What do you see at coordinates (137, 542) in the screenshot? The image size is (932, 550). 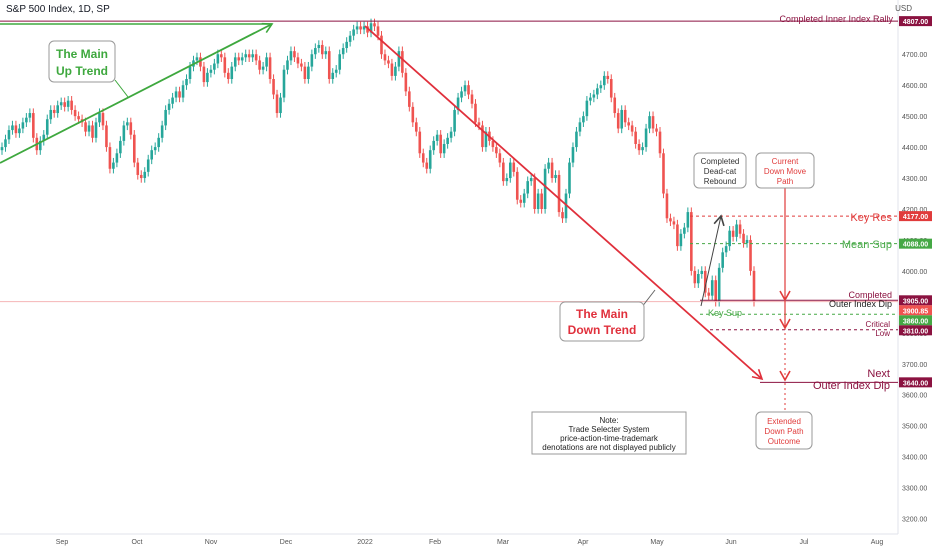 I see `x-tick-label: Oct` at bounding box center [137, 542].